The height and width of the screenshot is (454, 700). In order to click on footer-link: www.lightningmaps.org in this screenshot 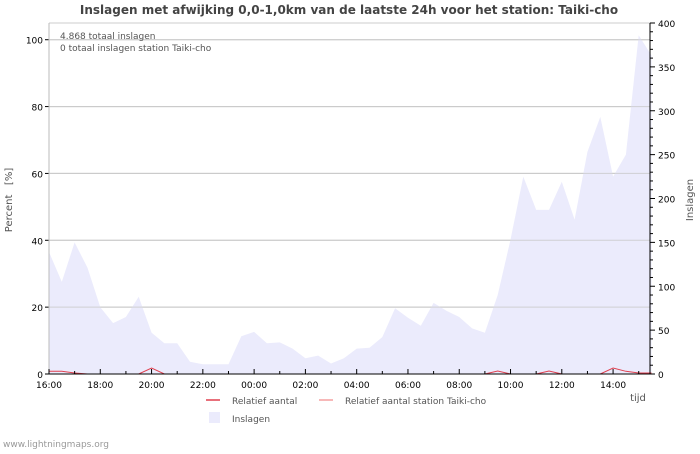, I will do `click(56, 445)`.